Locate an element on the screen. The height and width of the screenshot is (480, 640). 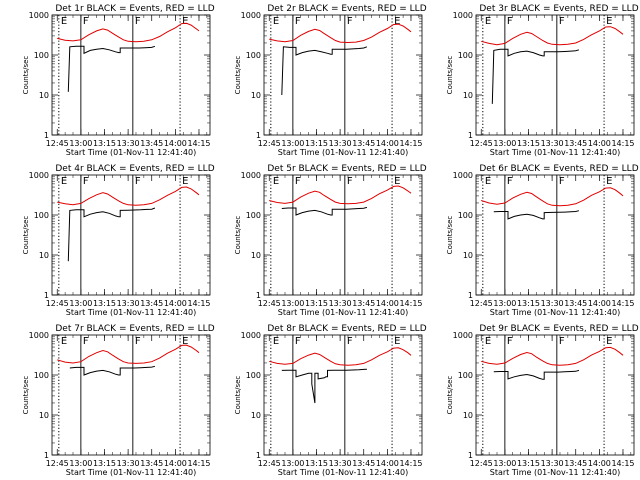
chart-title: Det 1r BLACK = Events, RED = LLD is located at coordinates (134, 9).